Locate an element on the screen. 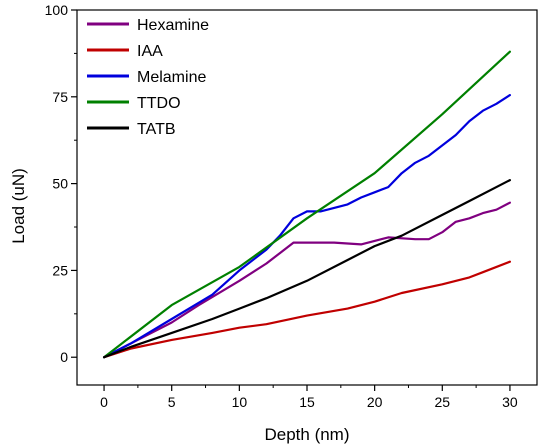 This screenshot has height=448, width=550. legend: Hexamine IAA Melamine TTDO TATB is located at coordinates (148, 77).